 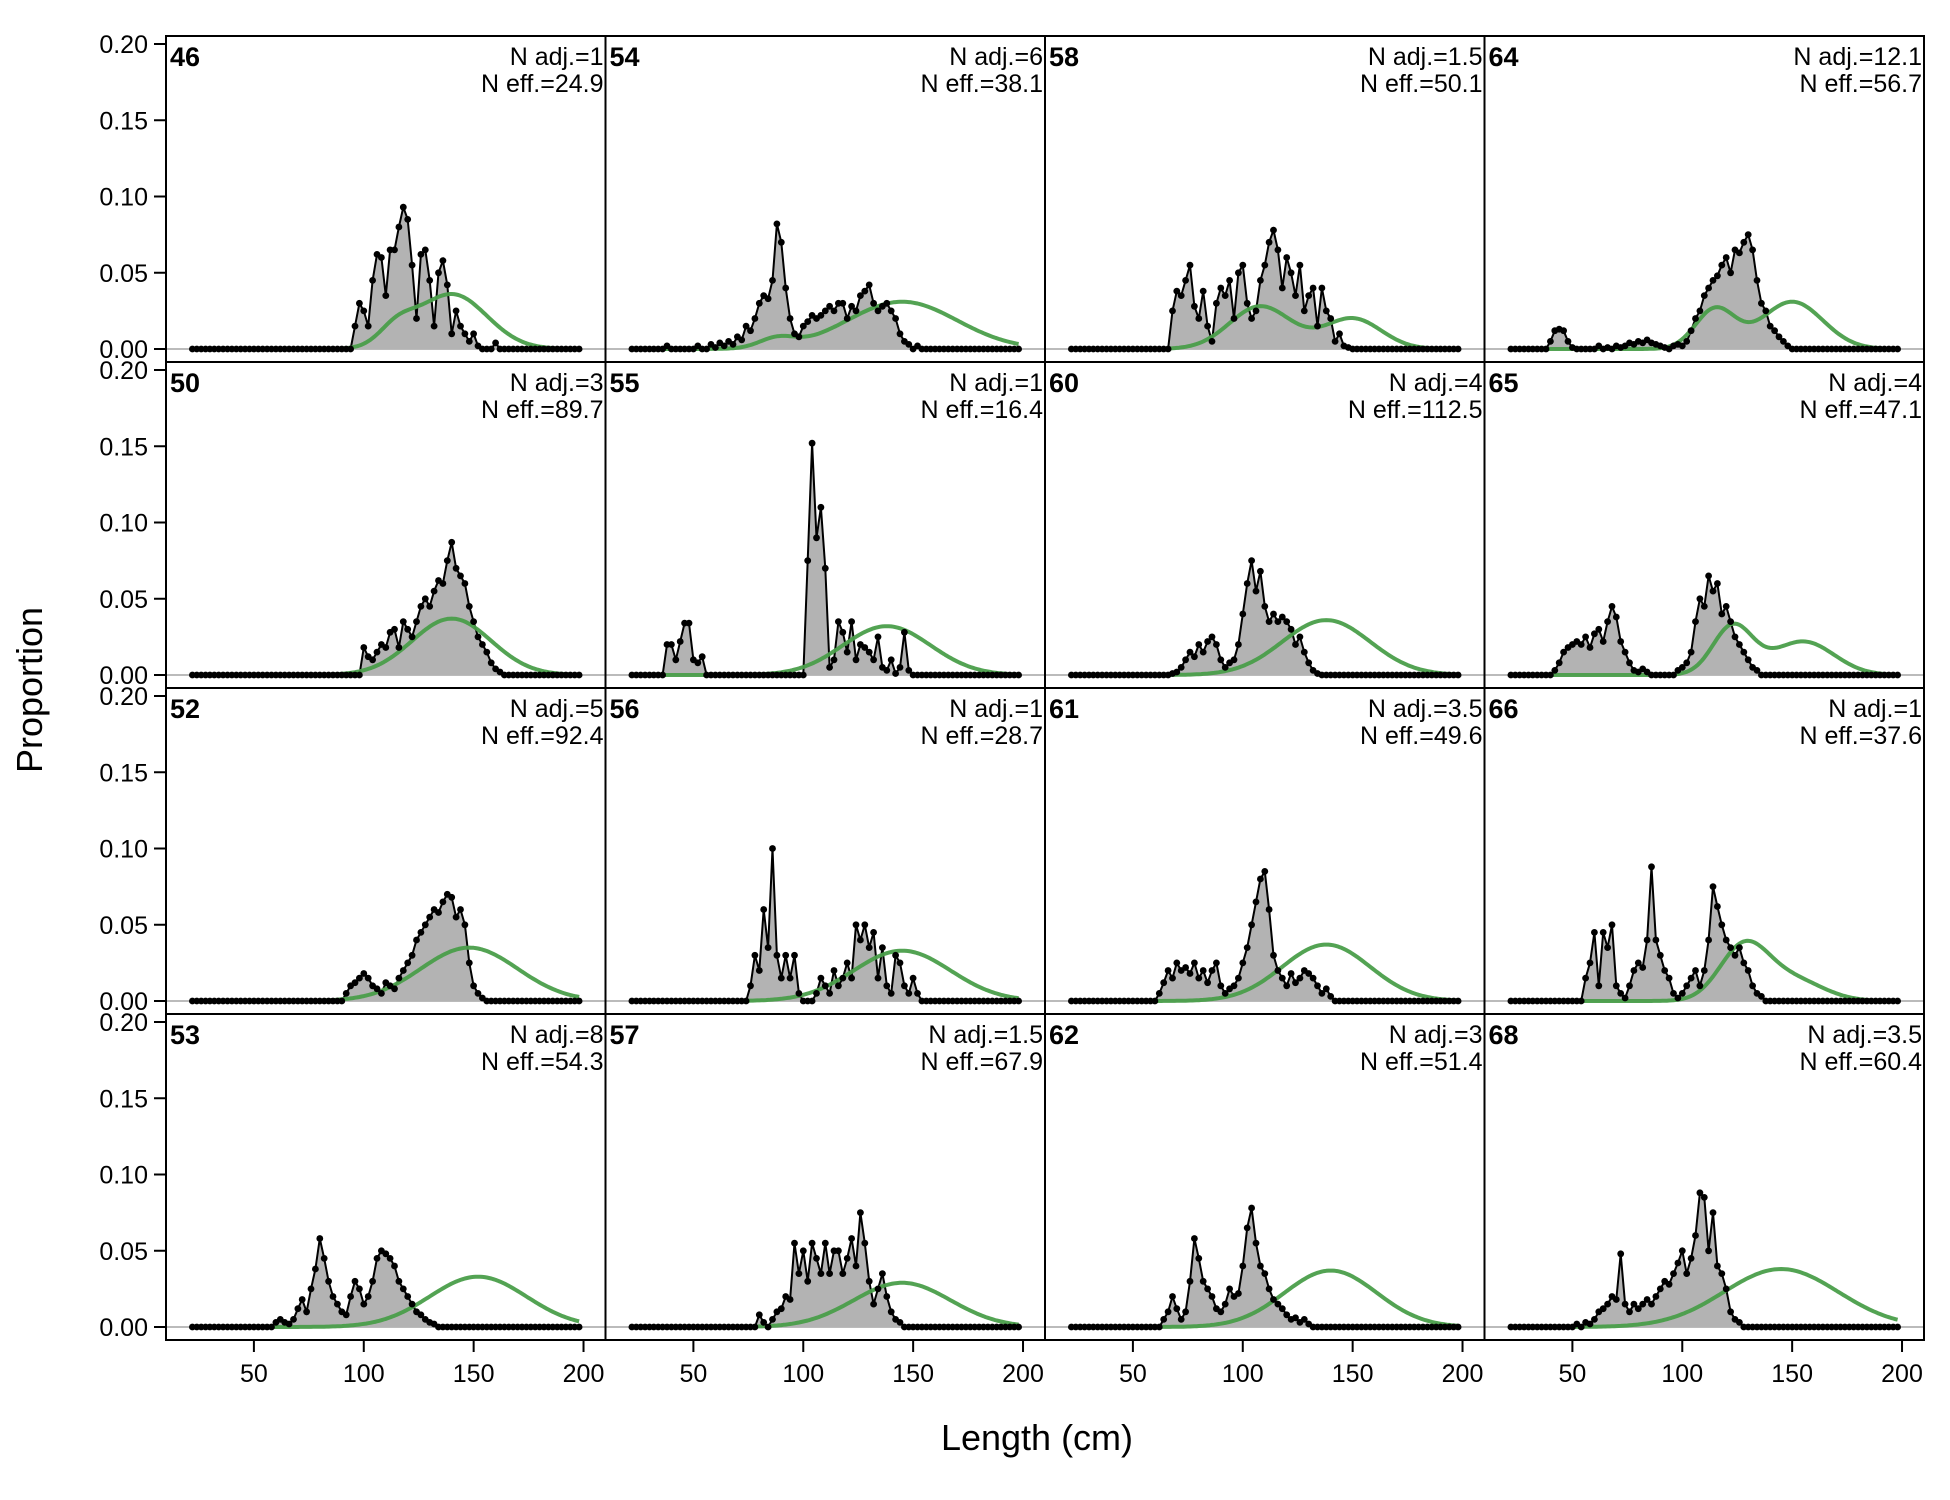 What do you see at coordinates (1860, 736) in the screenshot?
I see `n-eff-label: N eff.=37.6` at bounding box center [1860, 736].